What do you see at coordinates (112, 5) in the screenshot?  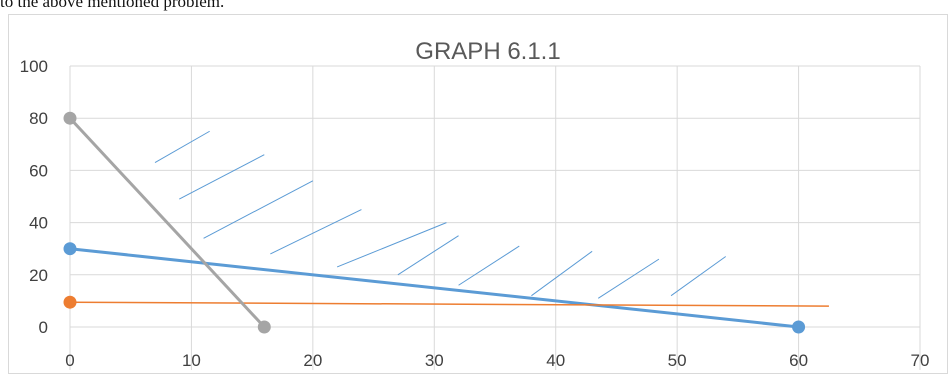 I see `caption-text: to the above mentioned problem.` at bounding box center [112, 5].